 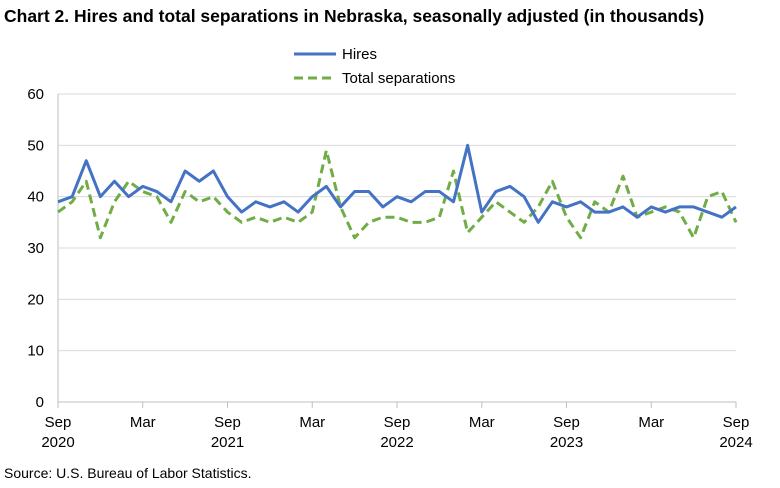 What do you see at coordinates (57, 442) in the screenshot?
I see `x-tick-label-year: 2020` at bounding box center [57, 442].